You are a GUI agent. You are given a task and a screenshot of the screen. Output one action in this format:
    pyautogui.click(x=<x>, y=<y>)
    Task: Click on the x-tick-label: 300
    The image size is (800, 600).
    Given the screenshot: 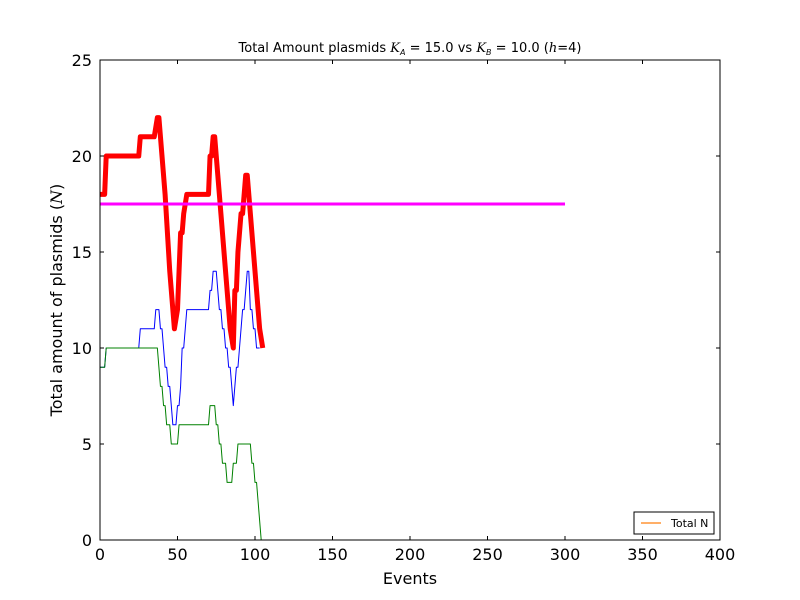 What is the action you would take?
    pyautogui.click(x=565, y=554)
    